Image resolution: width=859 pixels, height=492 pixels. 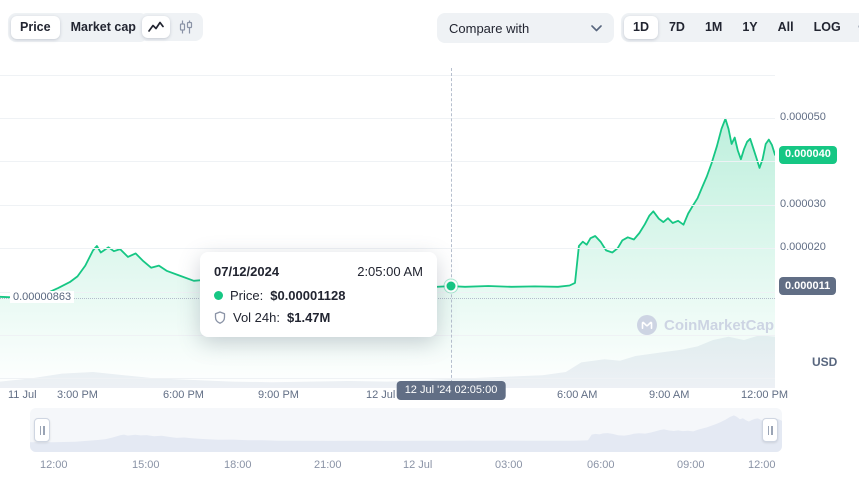 What do you see at coordinates (577, 395) in the screenshot?
I see `x-axis-label: 6:00 AM` at bounding box center [577, 395].